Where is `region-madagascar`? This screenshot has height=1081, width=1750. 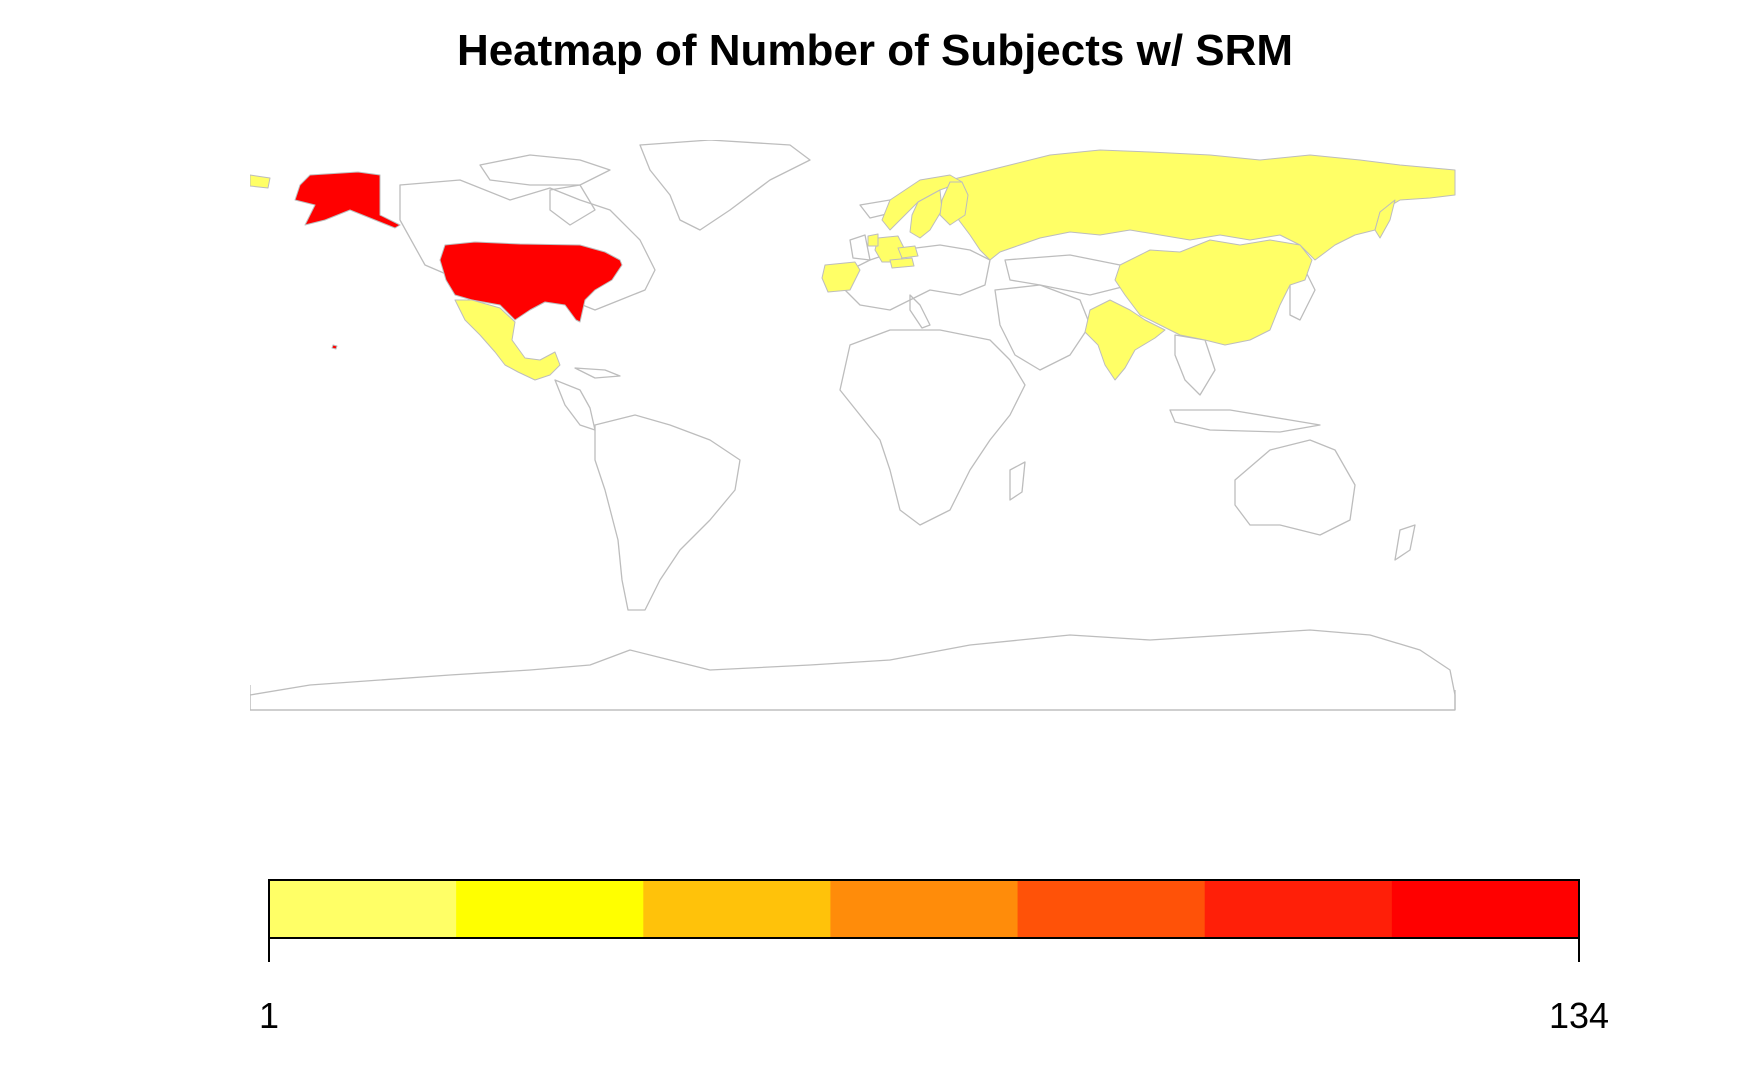
region-madagascar is located at coordinates (1017, 481).